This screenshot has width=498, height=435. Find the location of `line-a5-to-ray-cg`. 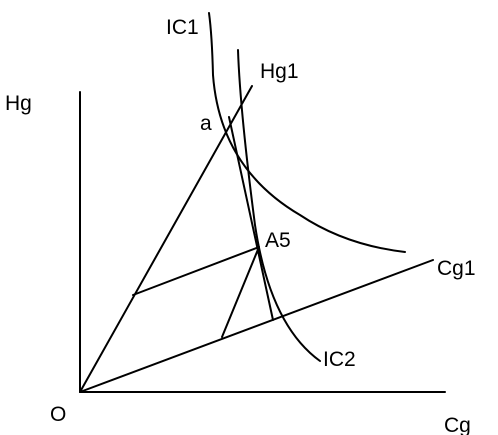

line-a5-to-ray-cg is located at coordinates (240, 292).